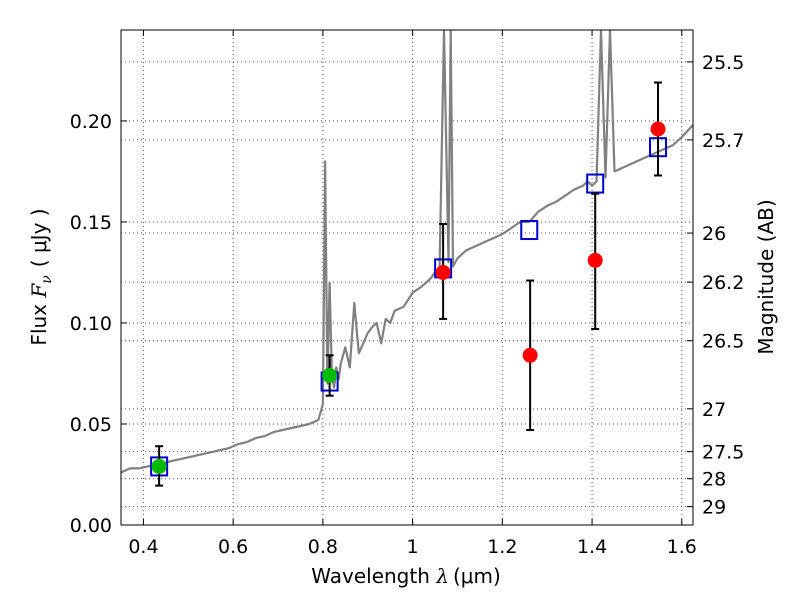  Describe the element at coordinates (41, 276) in the screenshot. I see `y-axis-label: Flux Fν( μJy )` at that location.